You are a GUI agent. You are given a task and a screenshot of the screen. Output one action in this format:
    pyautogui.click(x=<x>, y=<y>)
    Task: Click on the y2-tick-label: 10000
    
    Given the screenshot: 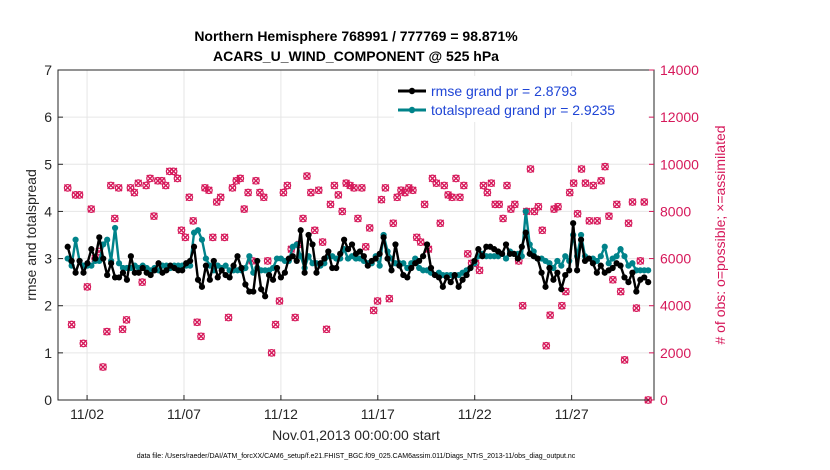 What is the action you would take?
    pyautogui.click(x=679, y=164)
    